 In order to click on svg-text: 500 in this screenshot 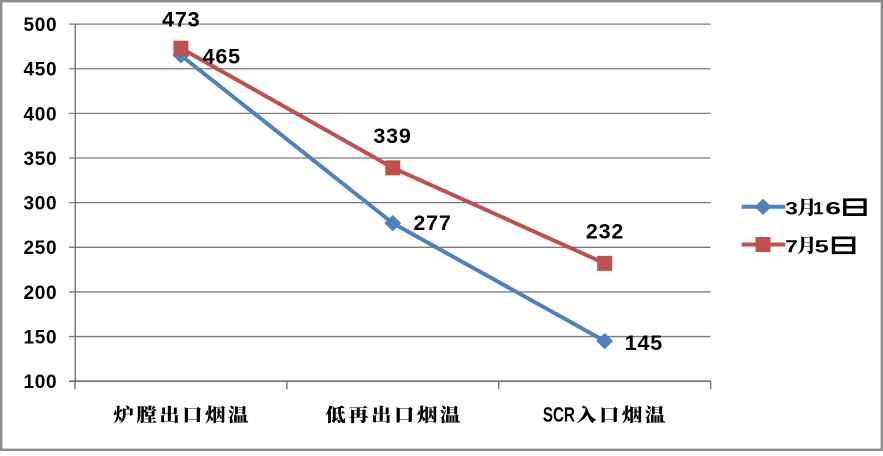, I will do `click(40, 25)`.